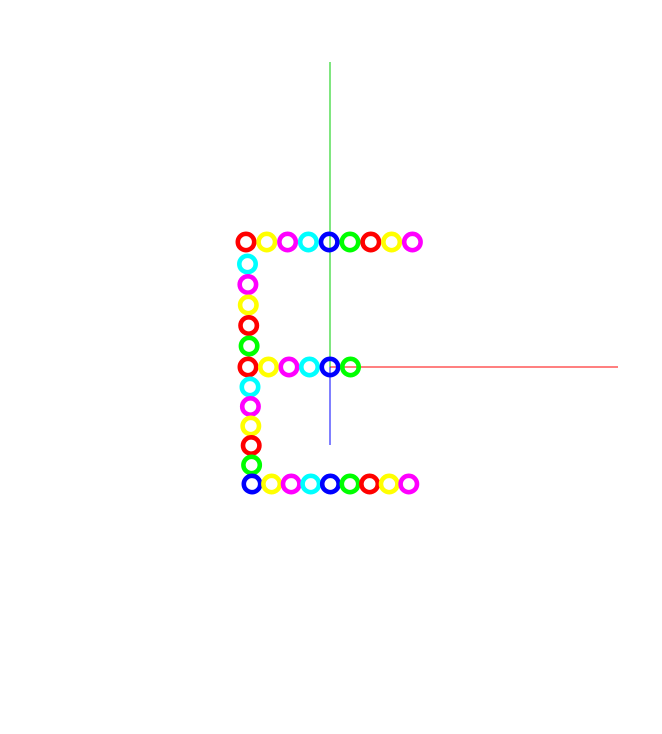 The width and height of the screenshot is (662, 734). What do you see at coordinates (350, 484) in the screenshot?
I see `ring-bottom-bar-6-green` at bounding box center [350, 484].